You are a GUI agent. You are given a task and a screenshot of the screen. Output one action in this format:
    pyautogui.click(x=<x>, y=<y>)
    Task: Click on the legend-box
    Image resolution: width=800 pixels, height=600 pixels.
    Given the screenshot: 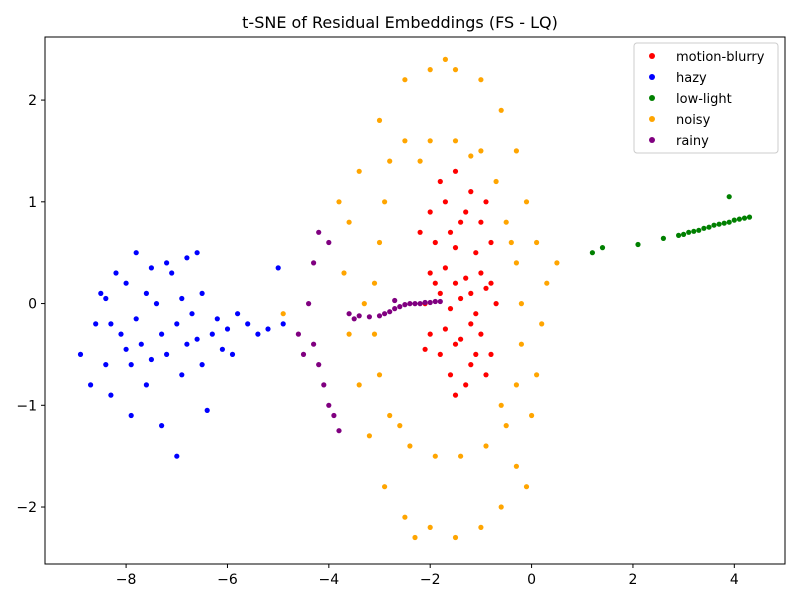 What is the action you would take?
    pyautogui.click(x=706, y=98)
    